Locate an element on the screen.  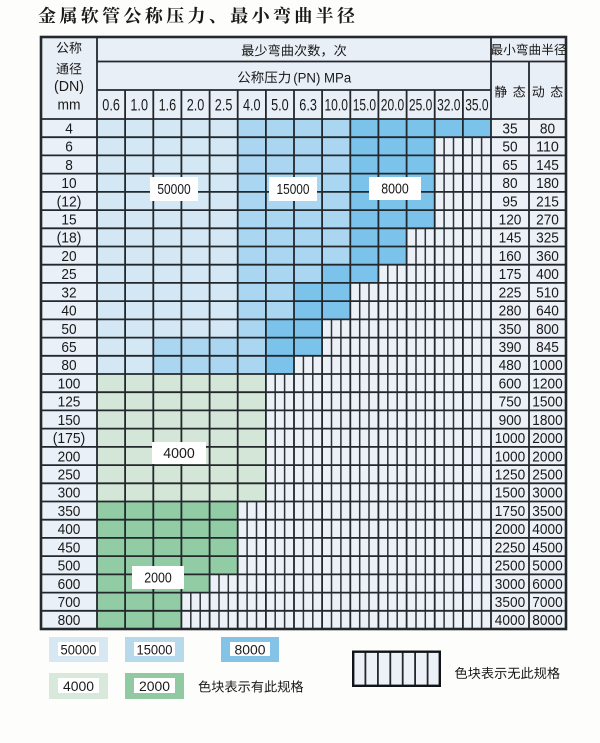
svg-text: 480 is located at coordinates (510, 366).